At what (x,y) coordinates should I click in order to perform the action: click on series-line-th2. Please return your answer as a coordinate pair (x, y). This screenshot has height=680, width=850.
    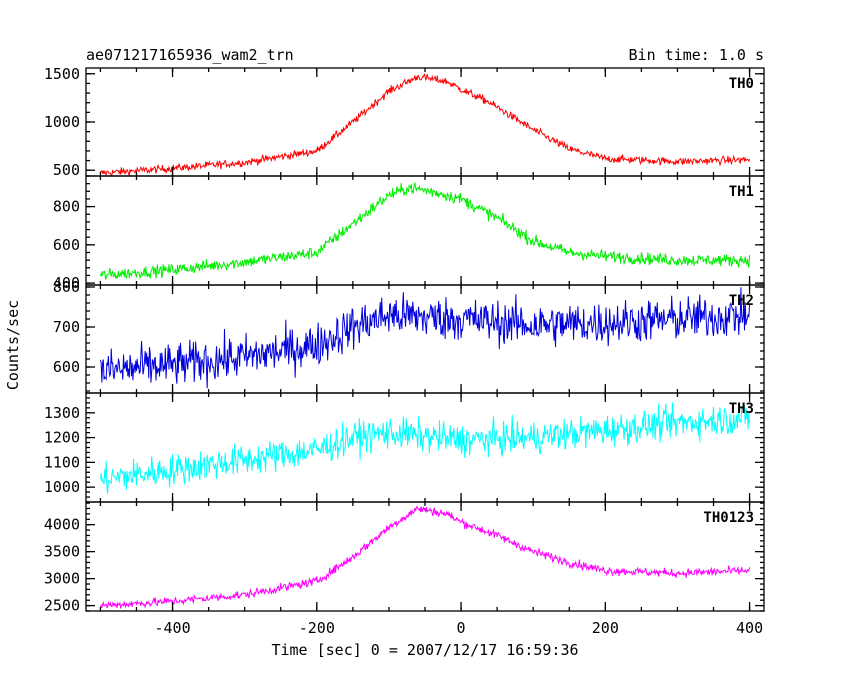
    Looking at the image, I should click on (425, 338).